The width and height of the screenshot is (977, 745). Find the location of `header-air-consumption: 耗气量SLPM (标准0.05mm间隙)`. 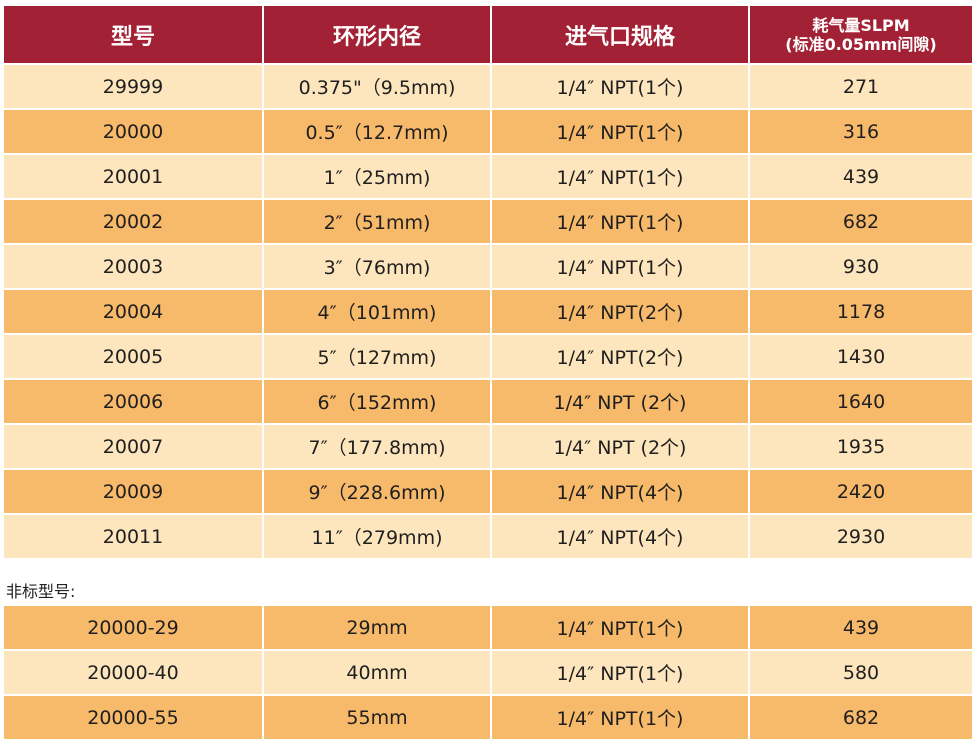

header-air-consumption: 耗气量SLPM (标准0.05mm间隙) is located at coordinates (861, 34).